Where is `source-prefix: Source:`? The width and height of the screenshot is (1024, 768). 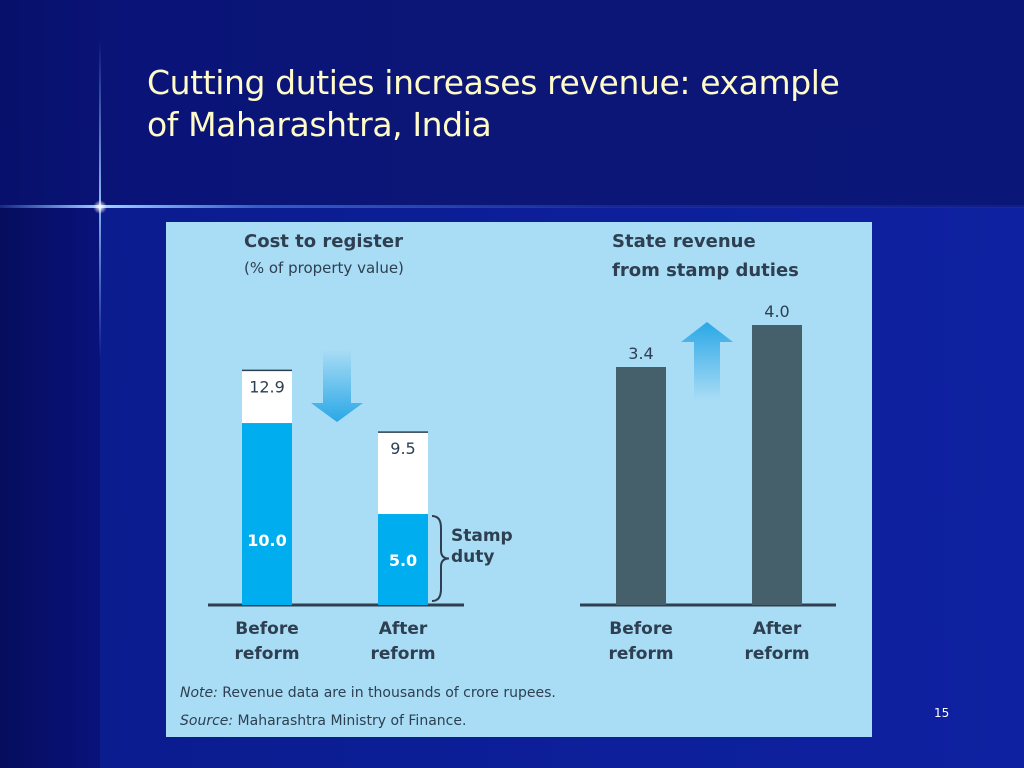
source-prefix: Source: is located at coordinates (206, 721).